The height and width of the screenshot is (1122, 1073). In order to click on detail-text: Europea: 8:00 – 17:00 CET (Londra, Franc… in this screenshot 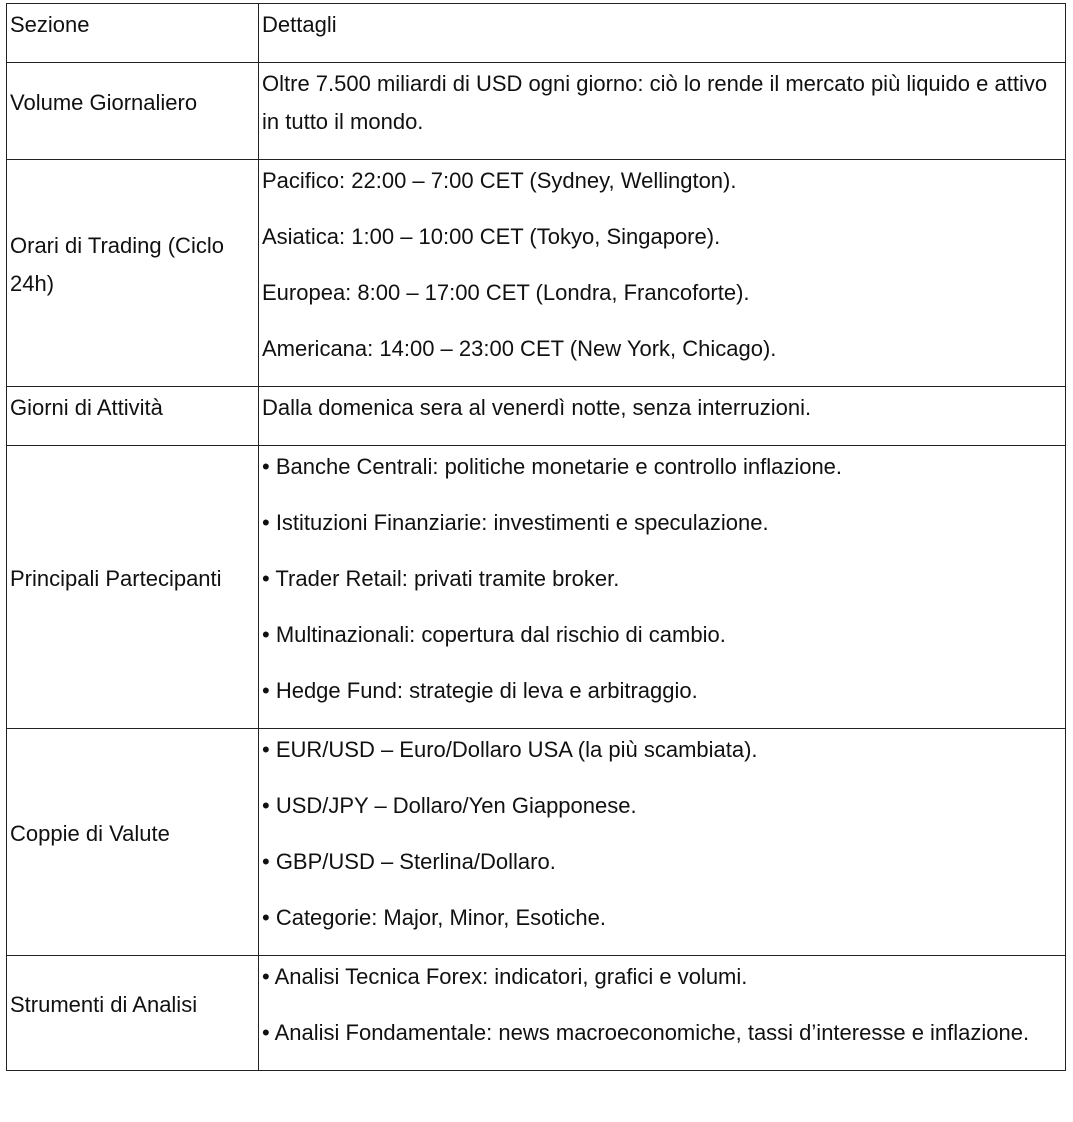, I will do `click(506, 292)`.